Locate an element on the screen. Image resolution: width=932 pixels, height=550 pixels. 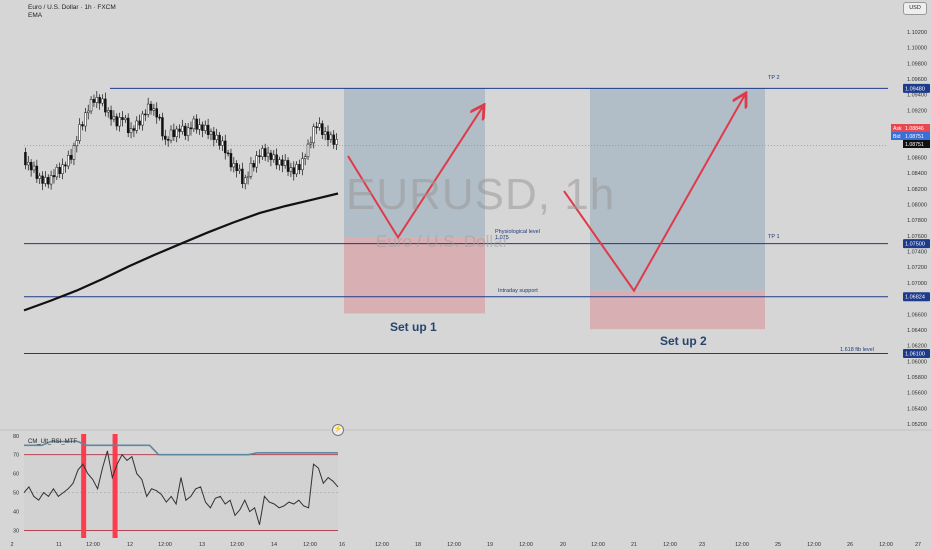
level-price-text: 1.09480 is located at coordinates (915, 89).